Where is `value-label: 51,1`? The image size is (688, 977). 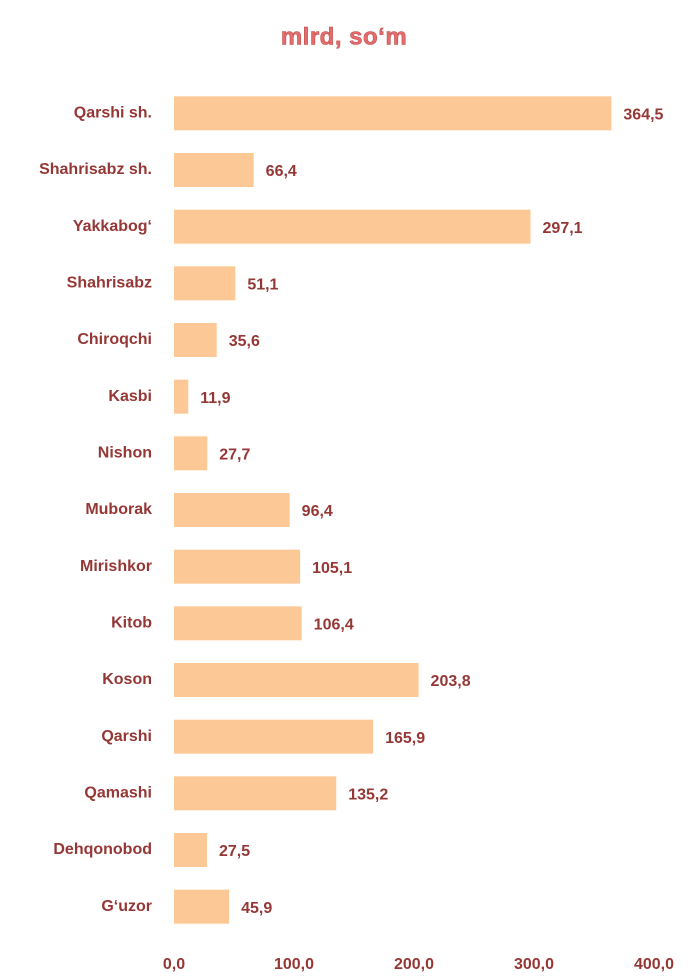 value-label: 51,1 is located at coordinates (262, 285).